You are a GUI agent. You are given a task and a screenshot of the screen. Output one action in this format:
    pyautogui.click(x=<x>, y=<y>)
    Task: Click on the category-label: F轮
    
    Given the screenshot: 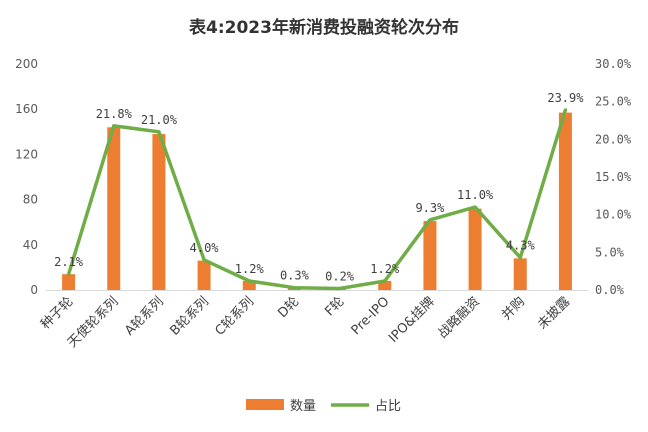 What is the action you would take?
    pyautogui.click(x=334, y=306)
    